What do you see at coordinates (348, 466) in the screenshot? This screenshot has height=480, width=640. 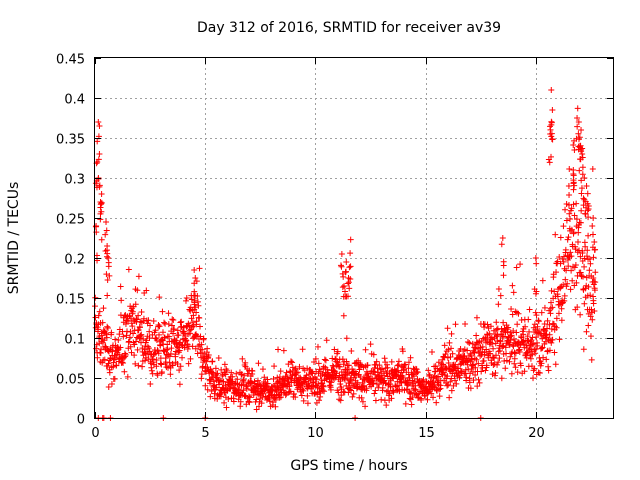 I see `x-axis-title: GPS time / hours` at bounding box center [348, 466].